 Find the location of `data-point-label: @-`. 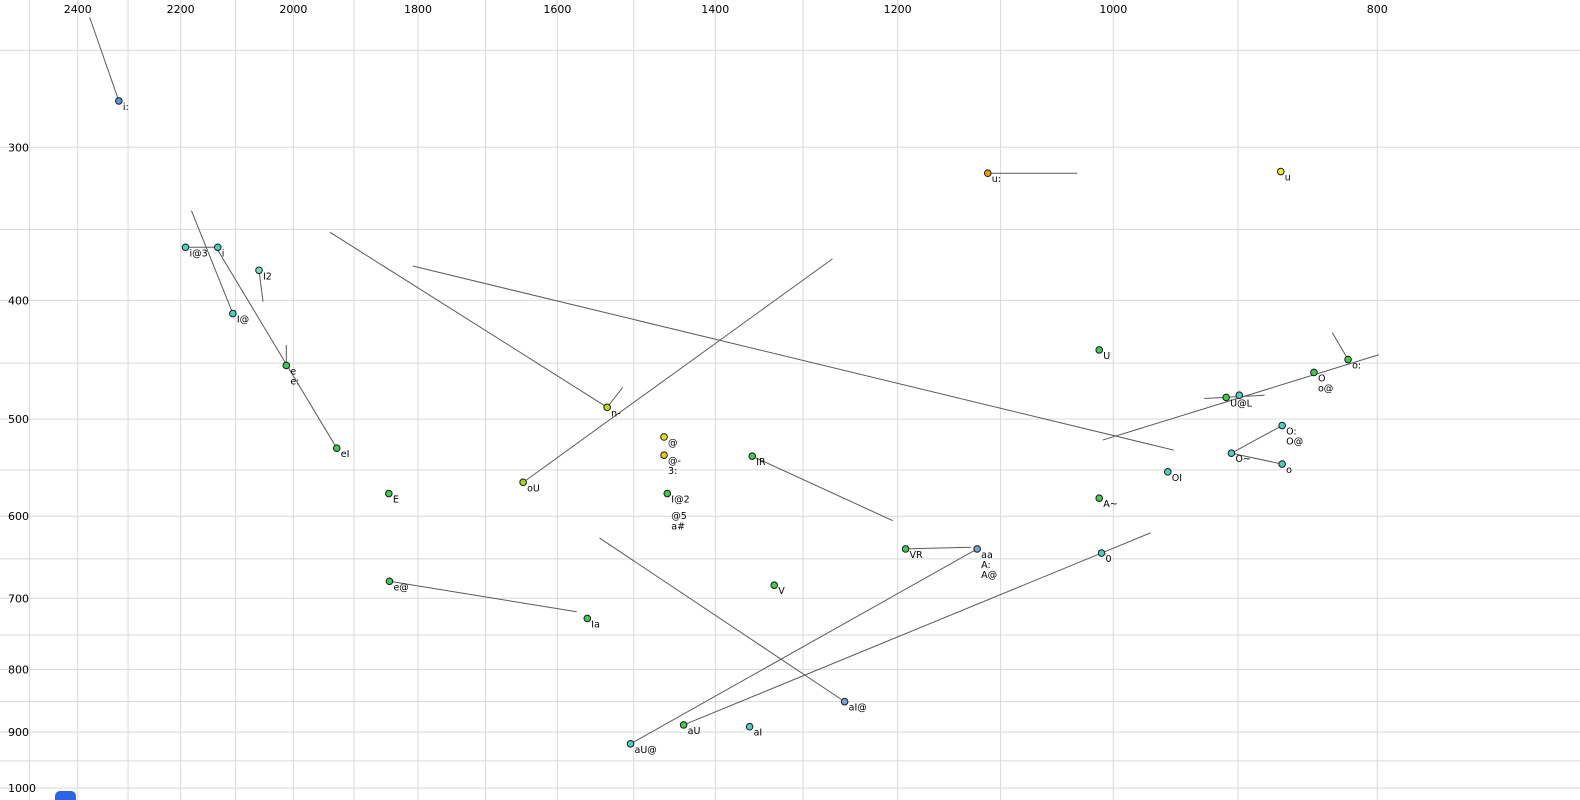

data-point-label: @- is located at coordinates (674, 461).